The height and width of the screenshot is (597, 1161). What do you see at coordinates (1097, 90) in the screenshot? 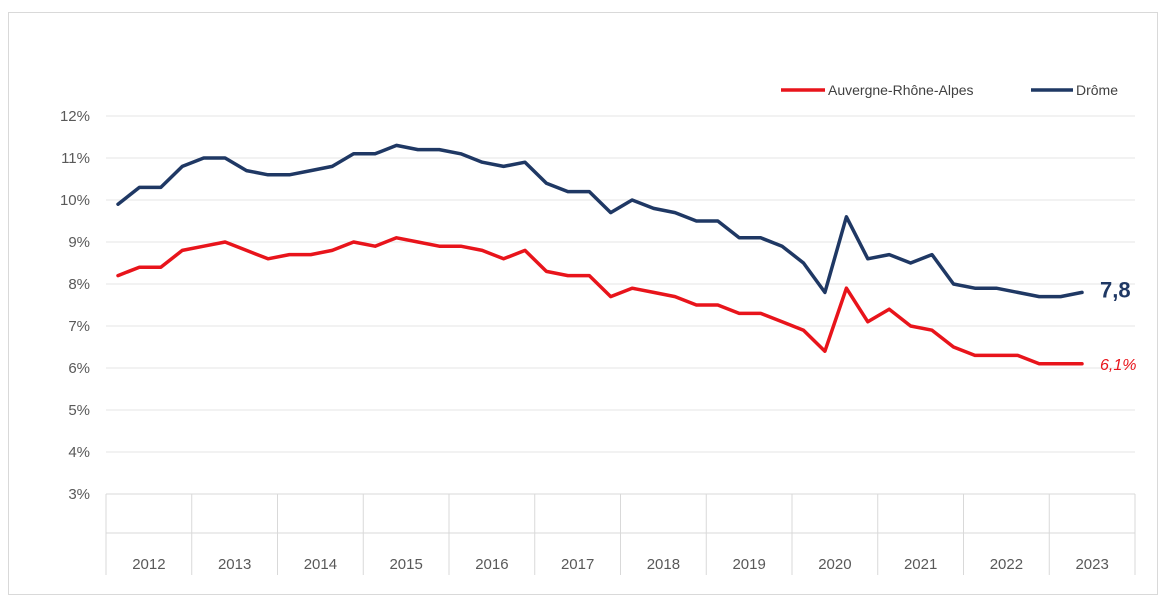
I see `legend-label: Drôme` at bounding box center [1097, 90].